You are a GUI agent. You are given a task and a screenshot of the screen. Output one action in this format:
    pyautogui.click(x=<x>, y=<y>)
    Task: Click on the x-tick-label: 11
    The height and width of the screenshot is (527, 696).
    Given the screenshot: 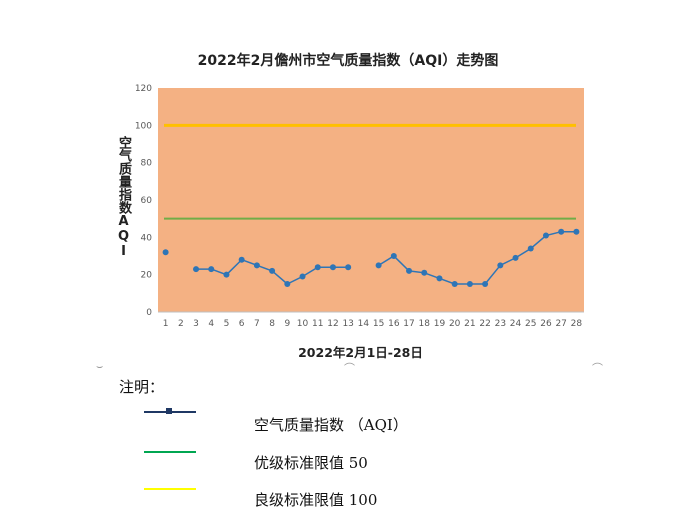 What is the action you would take?
    pyautogui.click(x=317, y=324)
    